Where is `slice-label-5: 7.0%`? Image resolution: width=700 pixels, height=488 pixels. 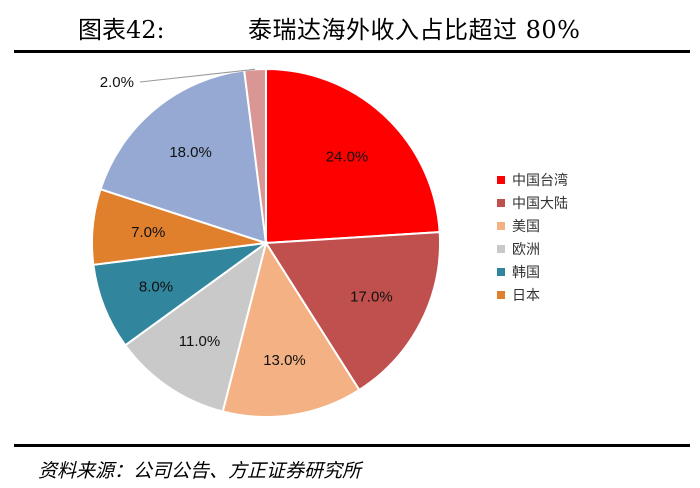 slice-label-5: 7.0% is located at coordinates (148, 232).